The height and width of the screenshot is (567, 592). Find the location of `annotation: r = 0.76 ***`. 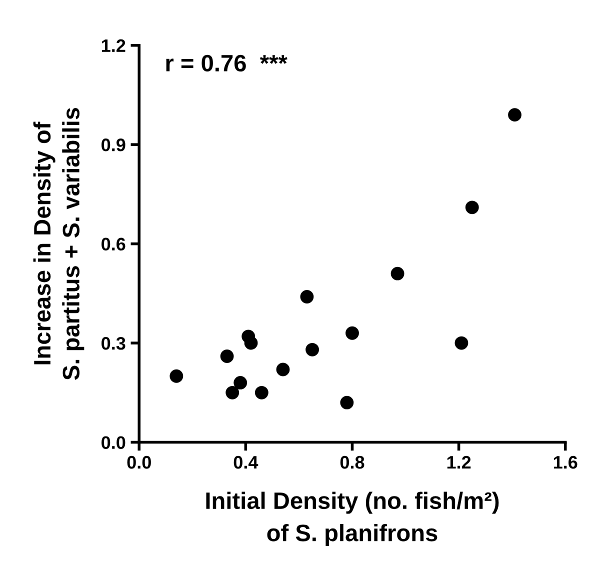

annotation: r = 0.76 *** is located at coordinates (227, 63).